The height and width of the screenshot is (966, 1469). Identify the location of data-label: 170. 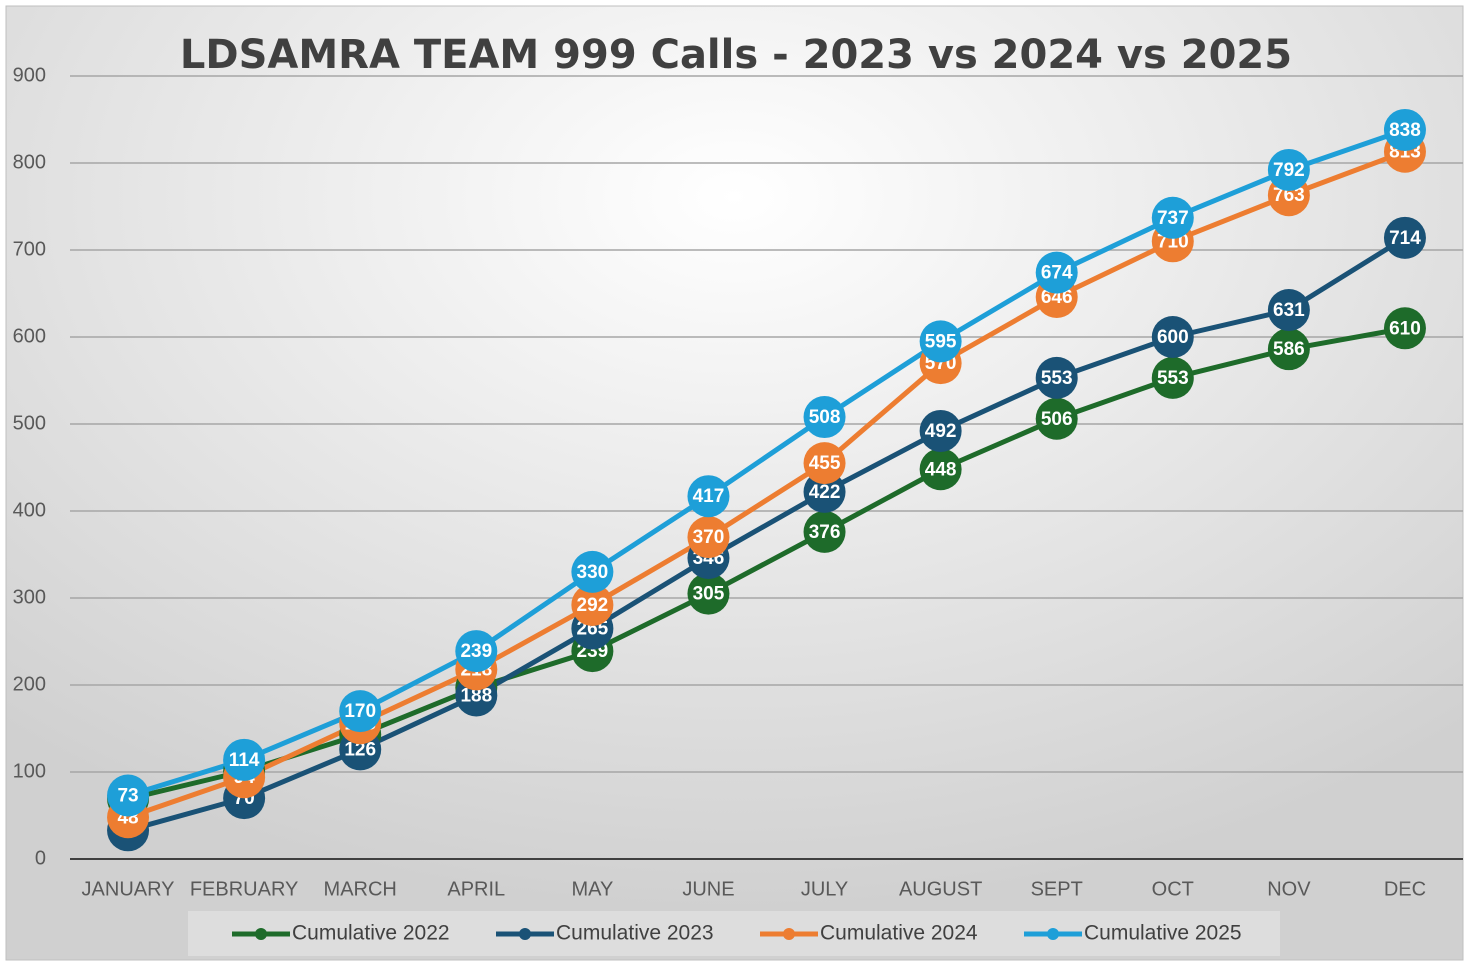
(360, 711).